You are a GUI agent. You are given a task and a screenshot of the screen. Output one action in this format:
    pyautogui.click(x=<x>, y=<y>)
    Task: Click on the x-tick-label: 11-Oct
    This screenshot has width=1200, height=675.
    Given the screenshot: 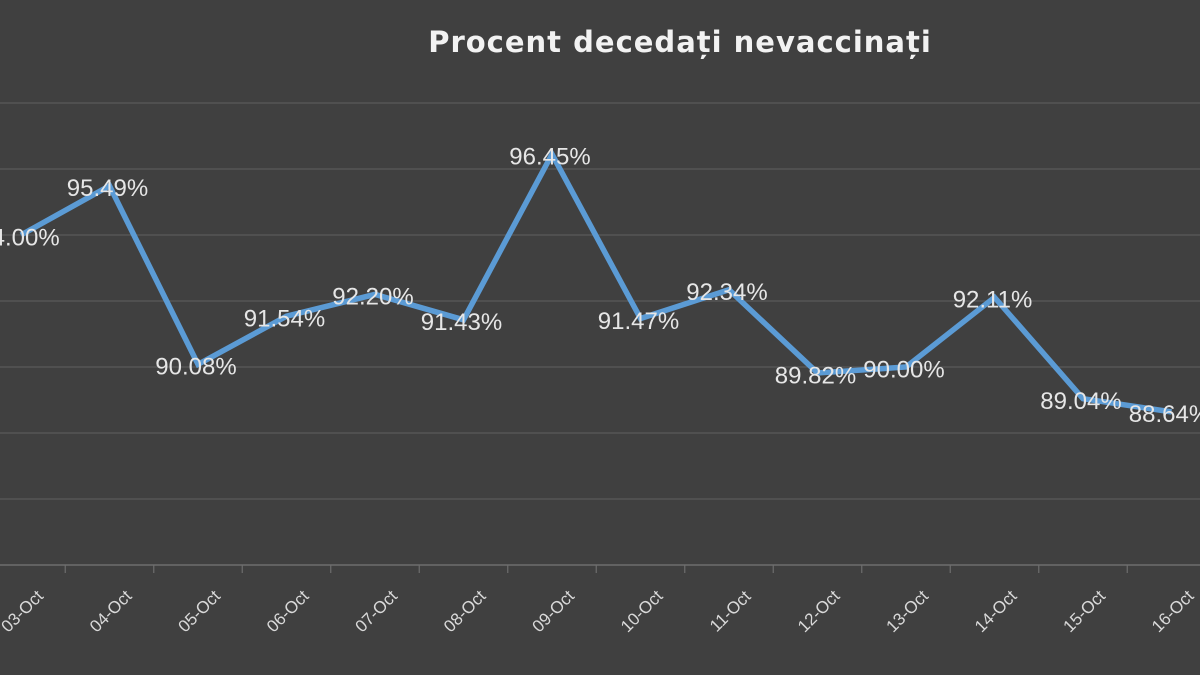 What is the action you would take?
    pyautogui.click(x=730, y=611)
    